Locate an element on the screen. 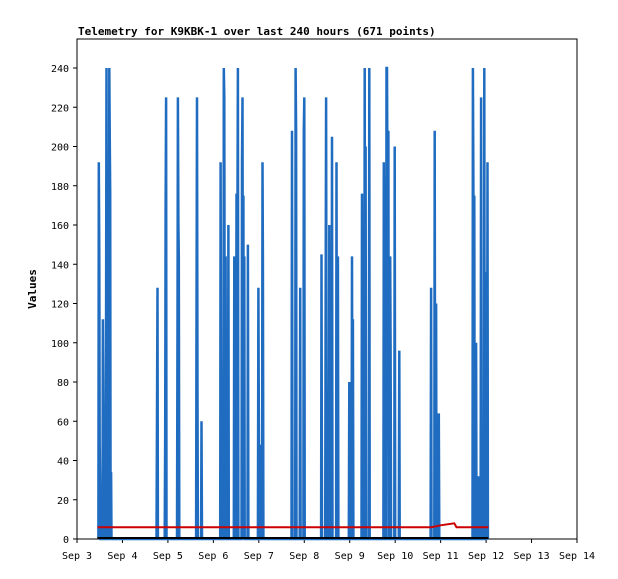 Image resolution: width=618 pixels, height=579 pixels. y-tick-label: 200 is located at coordinates (60, 148).